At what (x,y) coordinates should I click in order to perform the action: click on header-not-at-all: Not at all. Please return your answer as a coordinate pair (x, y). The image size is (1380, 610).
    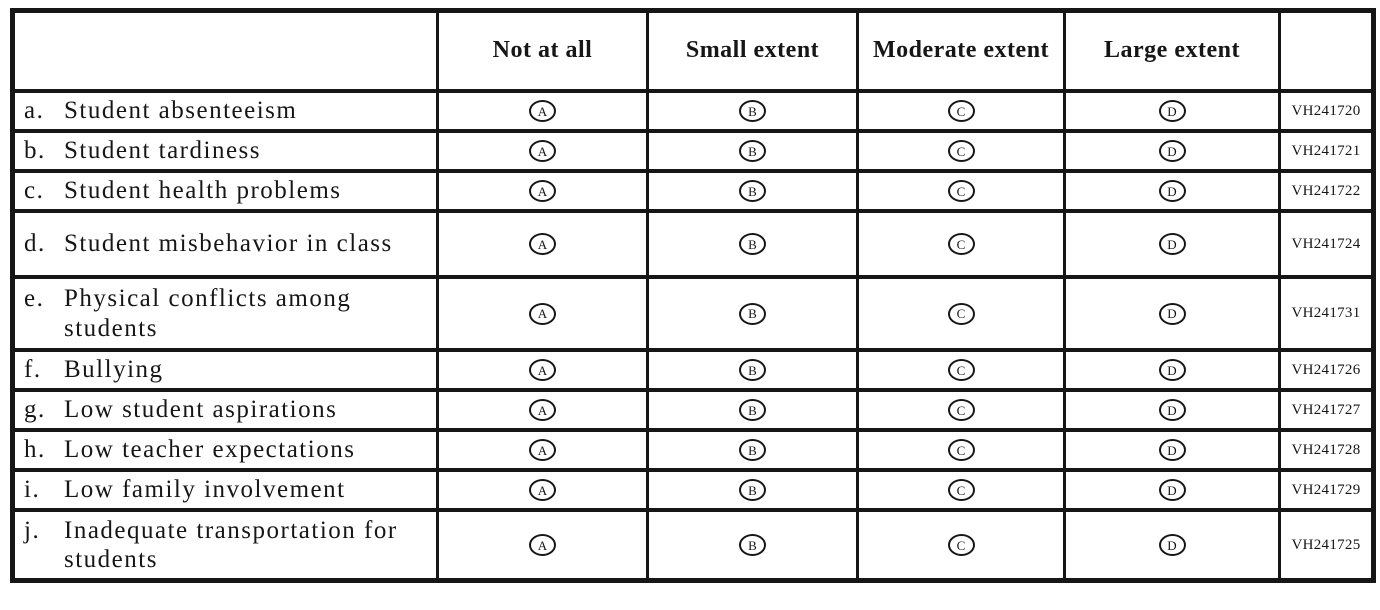
    Looking at the image, I should click on (542, 50).